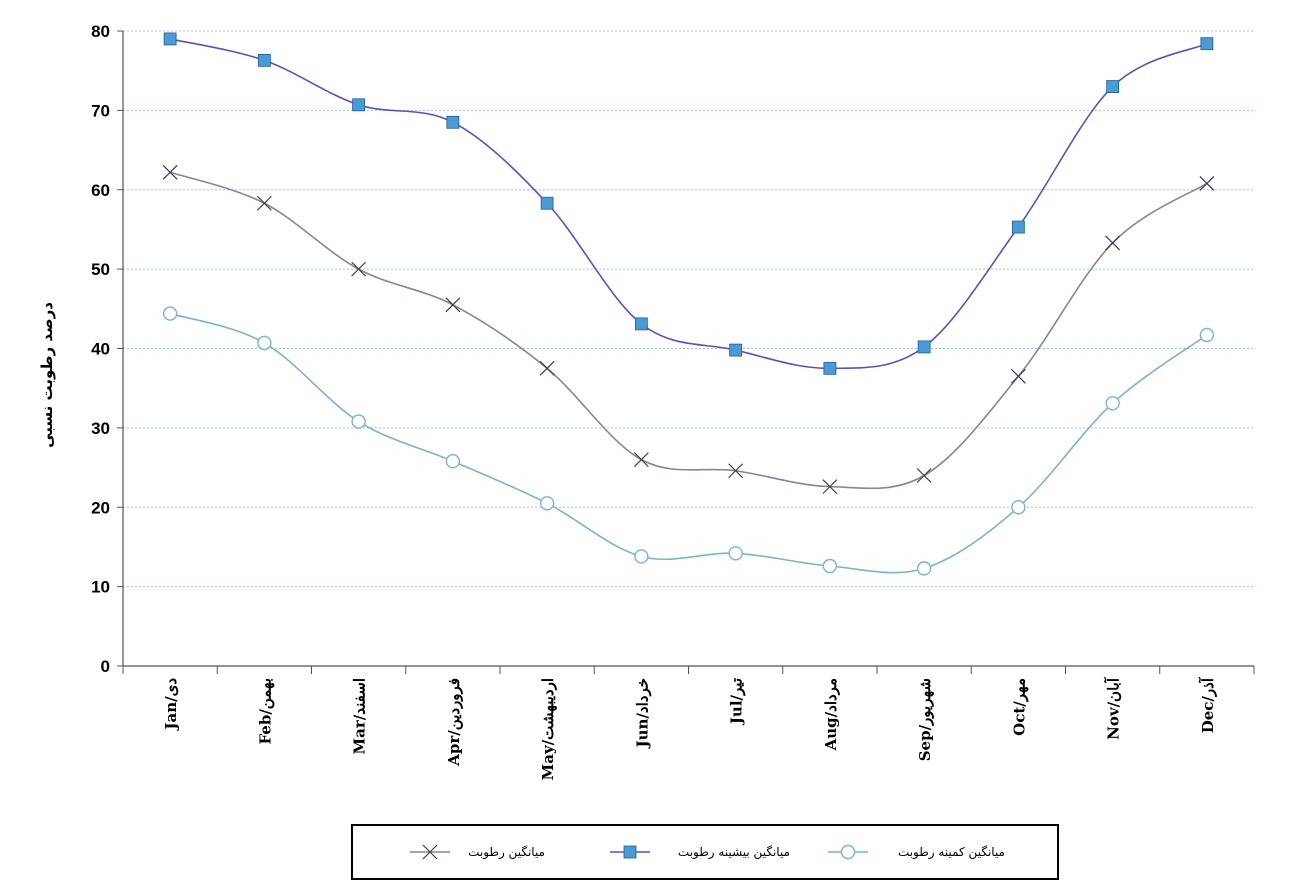 The width and height of the screenshot is (1292, 882). What do you see at coordinates (737, 702) in the screenshot?
I see `x-tick-label: Jul/تیر` at bounding box center [737, 702].